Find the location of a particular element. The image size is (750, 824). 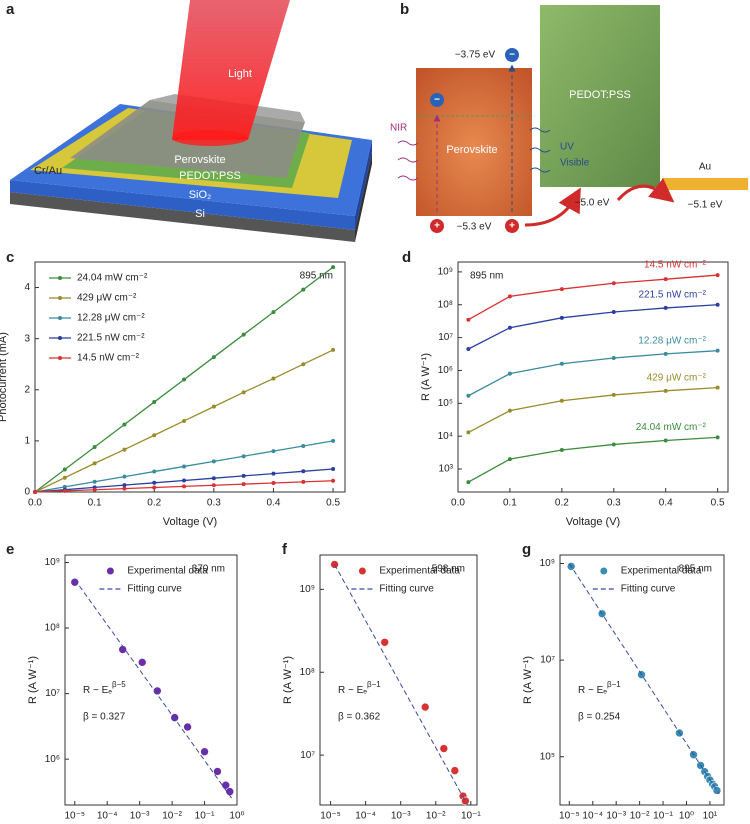

perovskite-label: Perovskite is located at coordinates (199, 160).